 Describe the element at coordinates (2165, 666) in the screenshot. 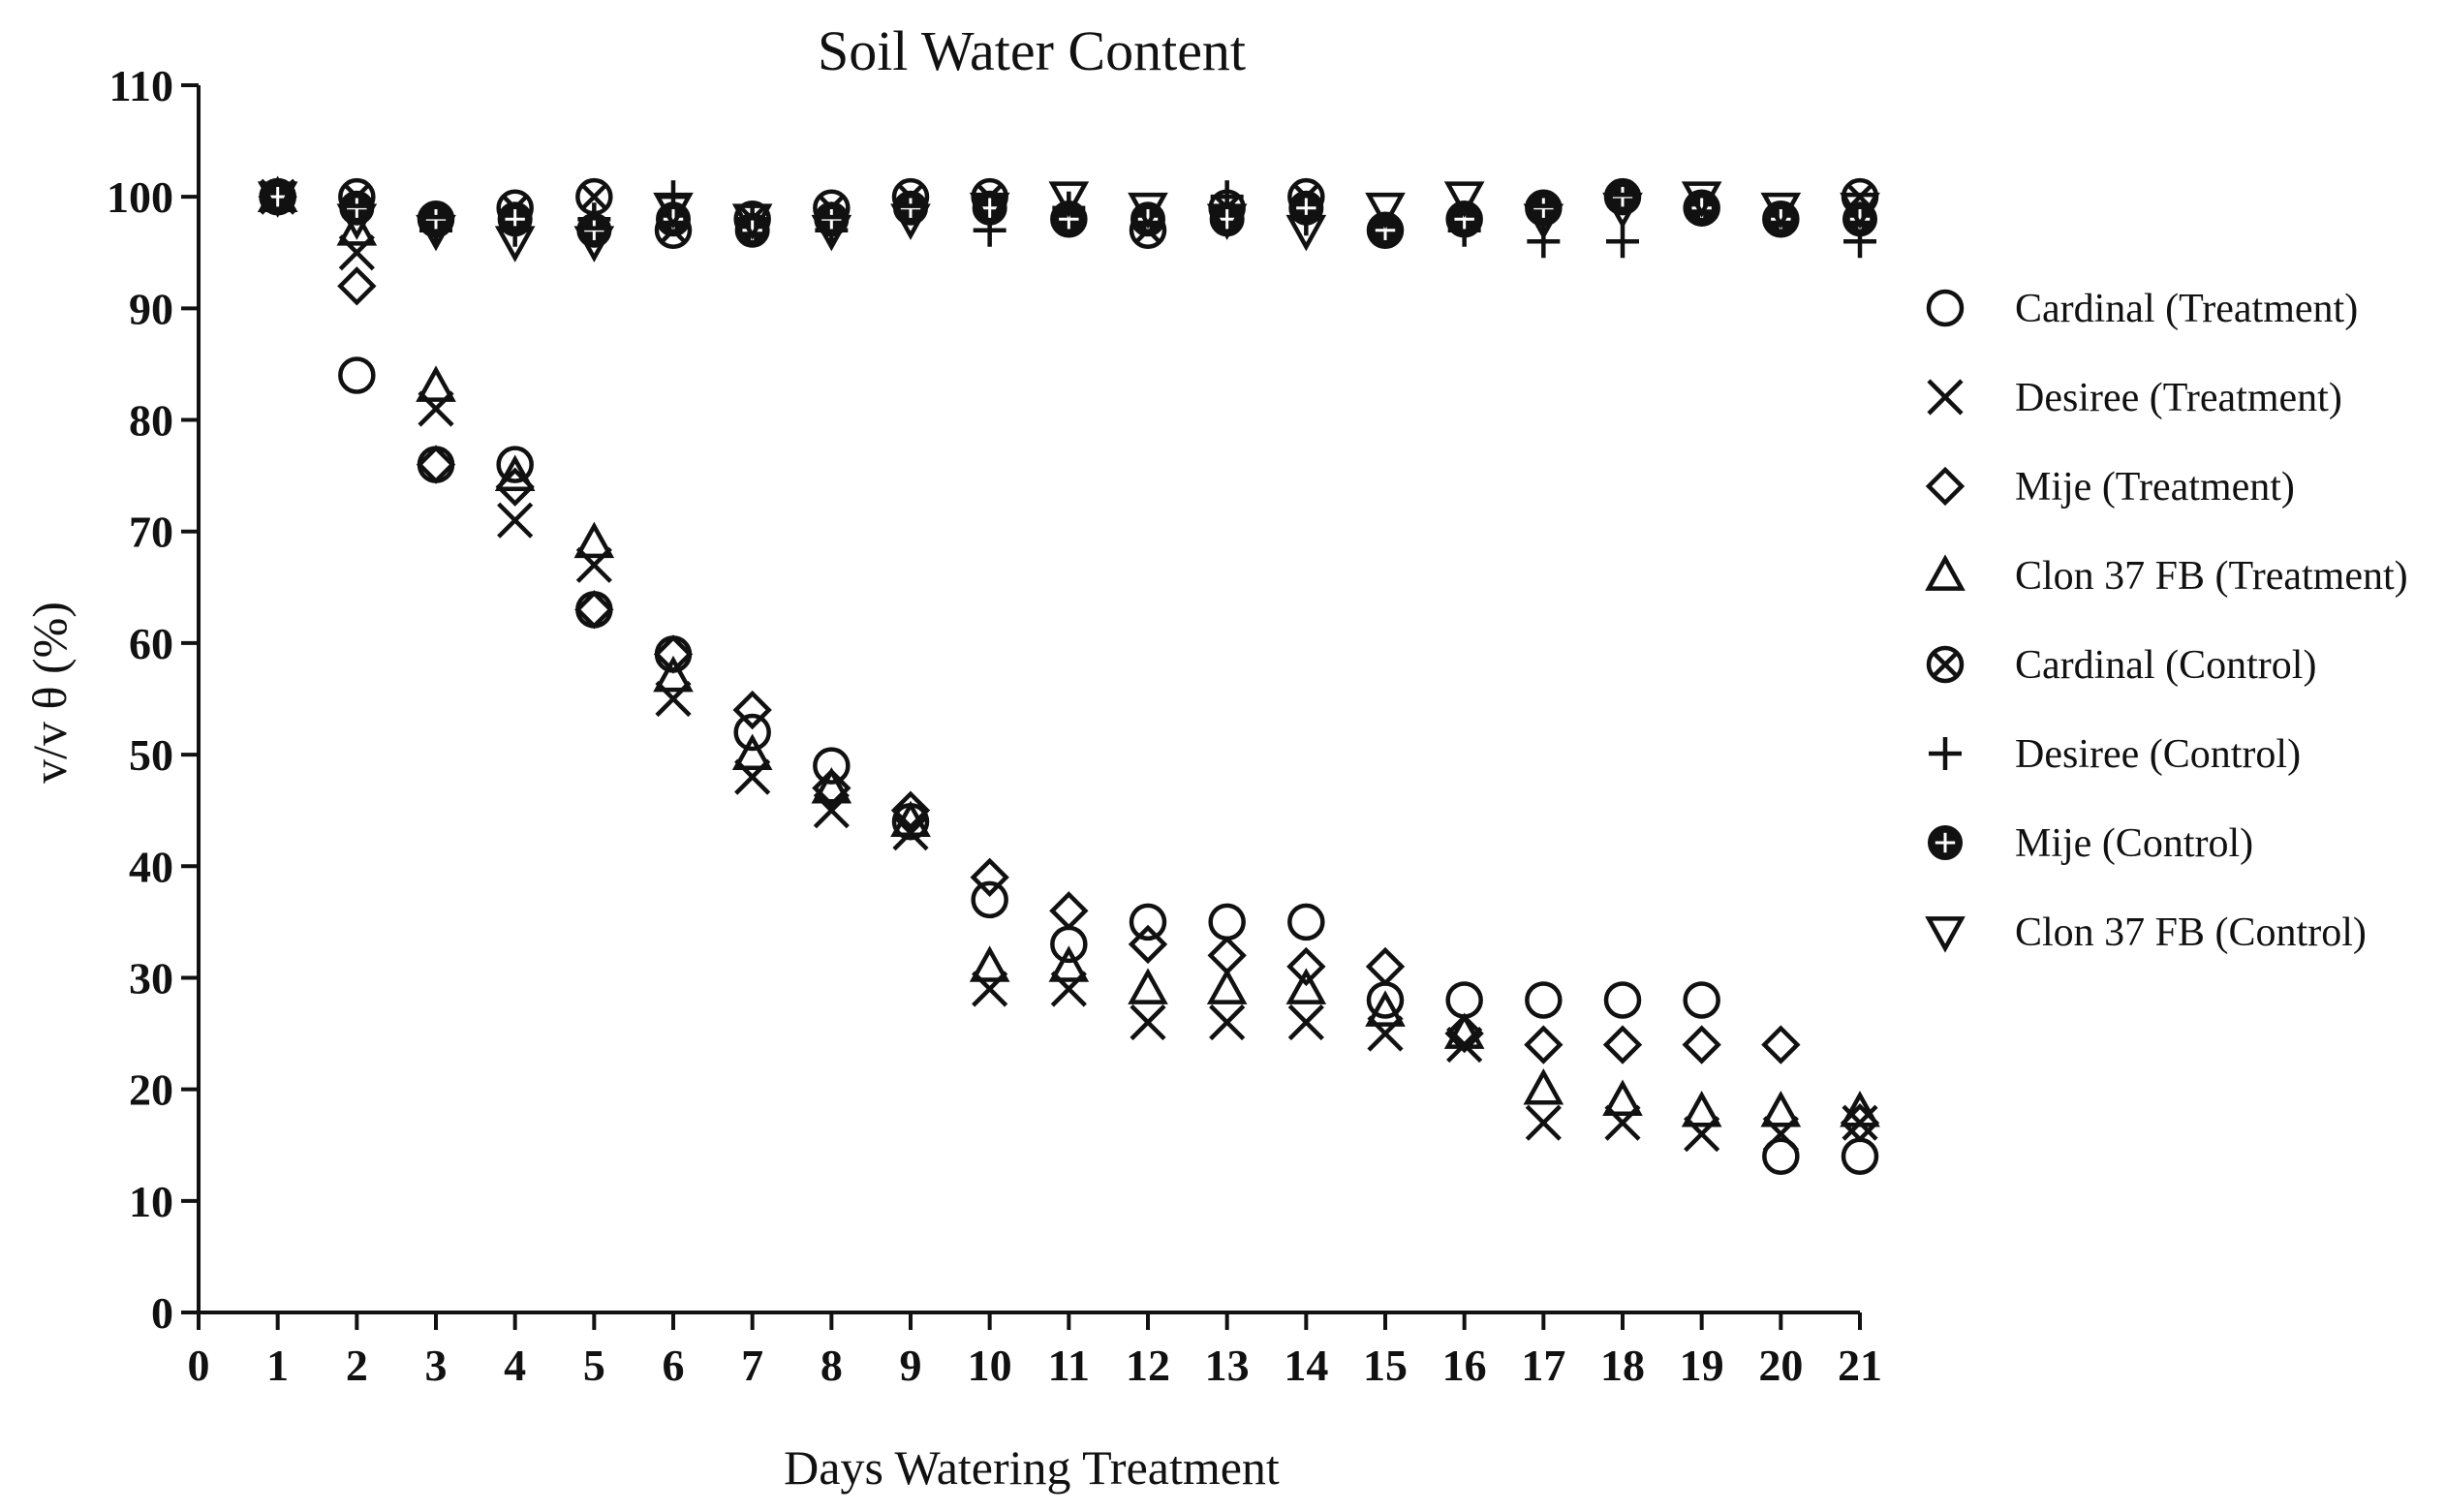

I see `legend-entry: Cardinal (Control)` at that location.